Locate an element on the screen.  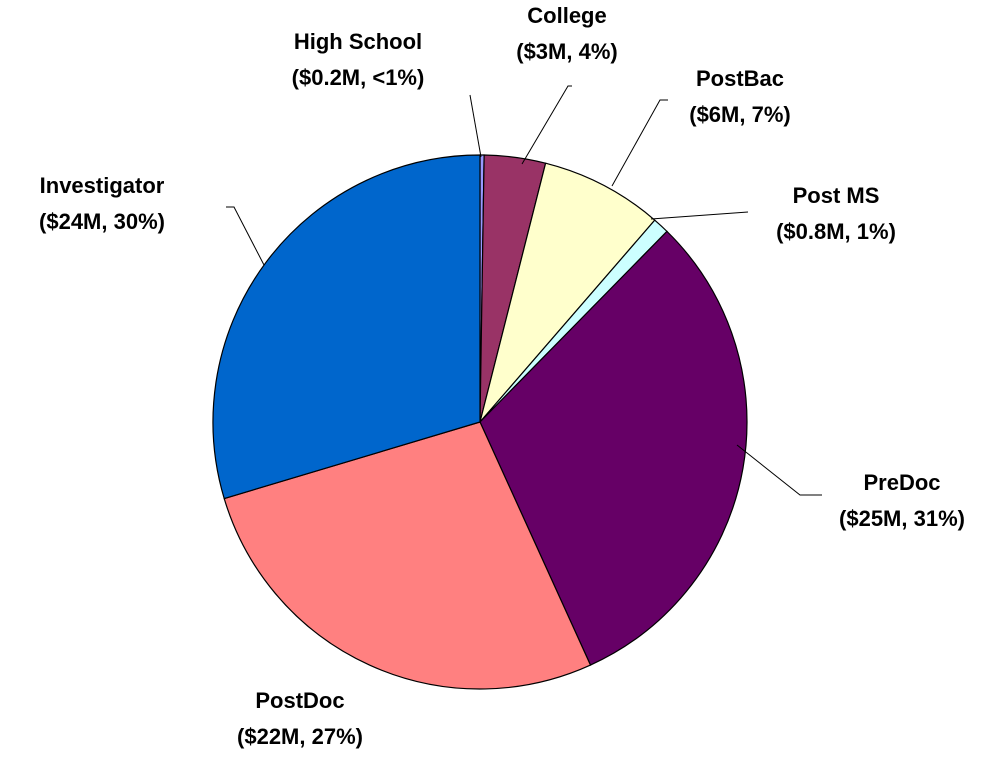
slice-value-label: ($25M, 31%) is located at coordinates (902, 518).